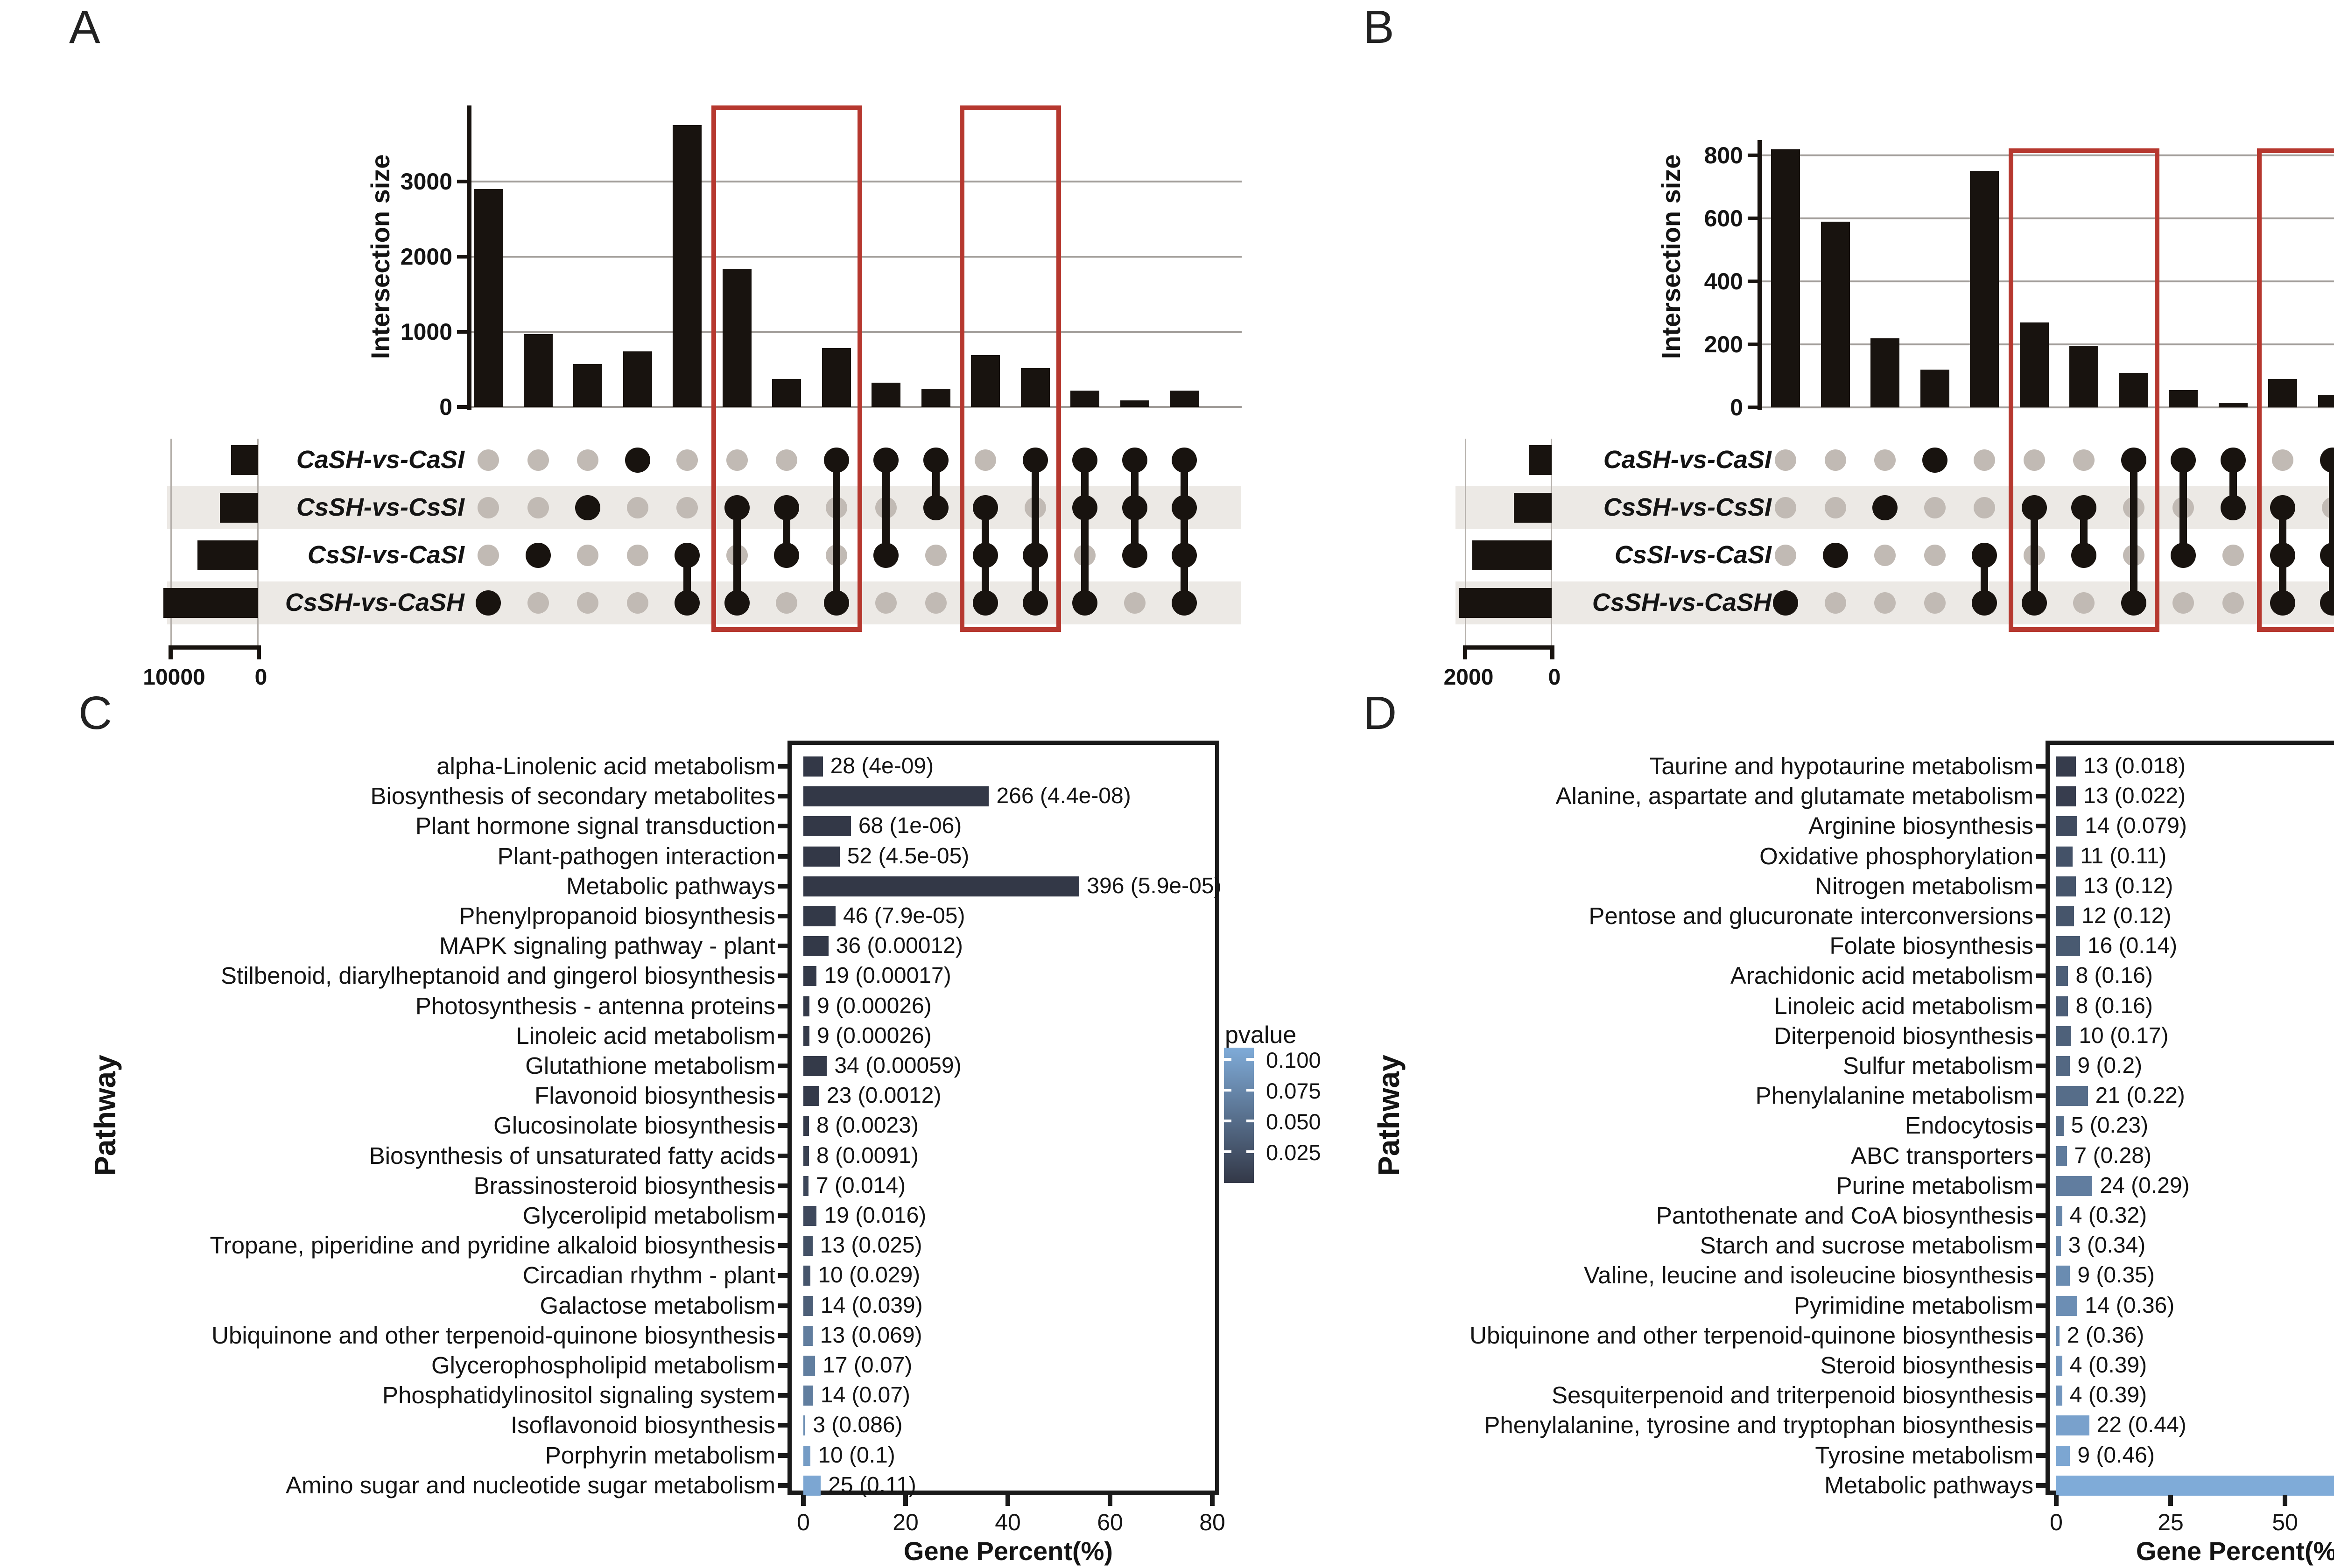 The image size is (2334, 1568). I want to click on a-dot-filled-c15-r1, so click(1184, 460).